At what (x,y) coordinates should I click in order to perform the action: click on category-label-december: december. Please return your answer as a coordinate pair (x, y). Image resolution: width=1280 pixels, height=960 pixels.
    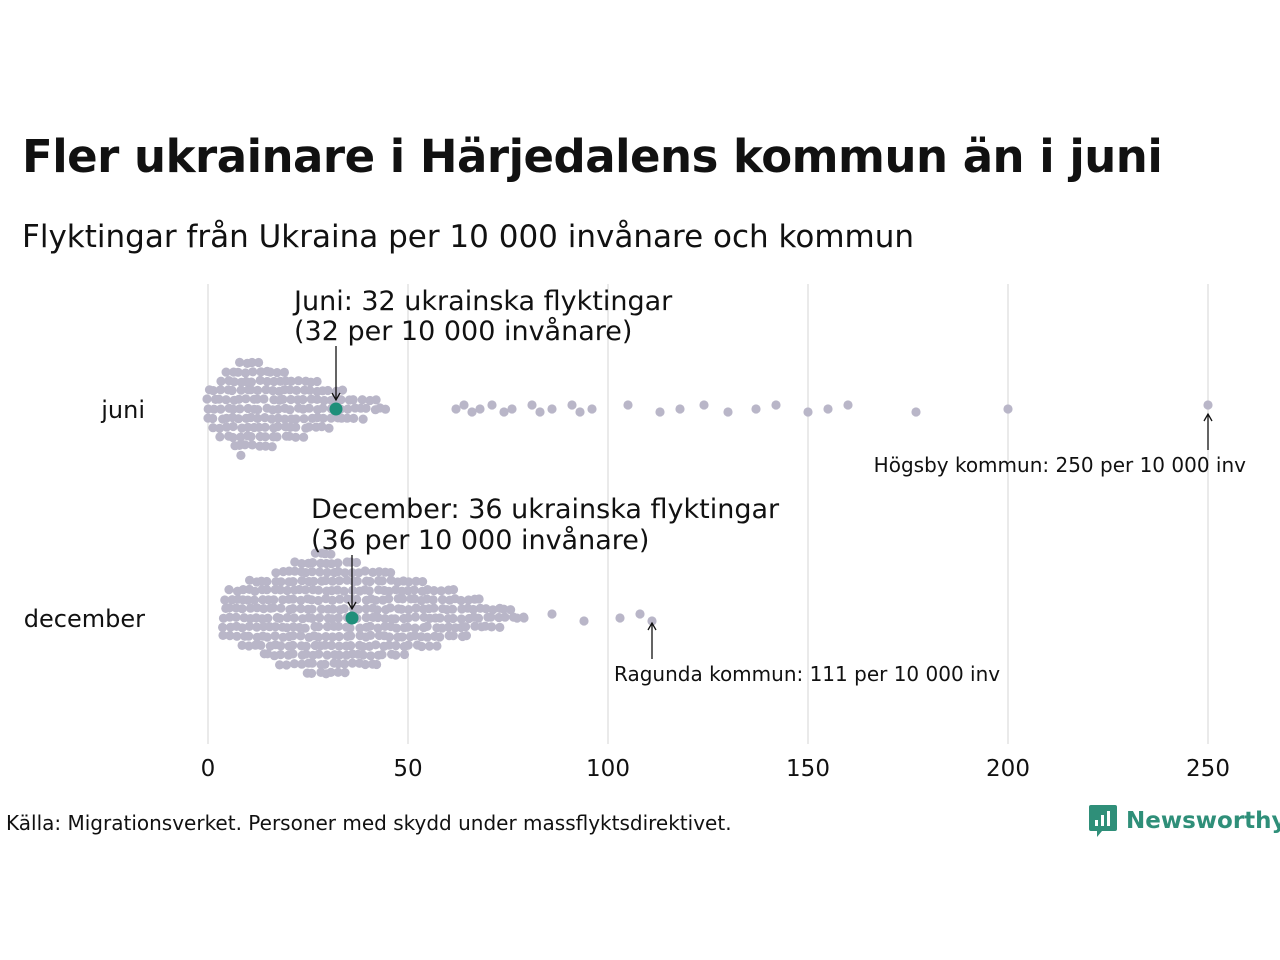
    Looking at the image, I should click on (84, 619).